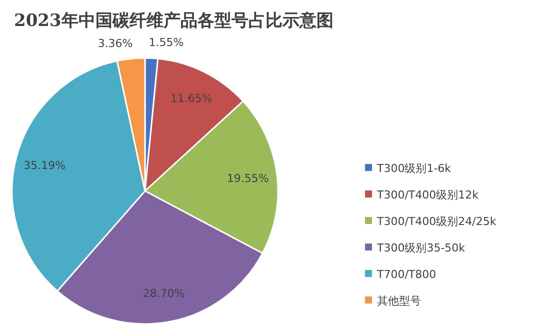 The height and width of the screenshot is (333, 550). I want to click on data-label: 11.65%, so click(191, 99).